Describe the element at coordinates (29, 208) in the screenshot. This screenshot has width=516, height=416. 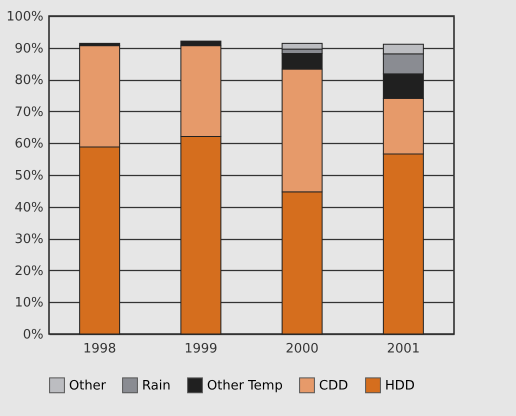
I see `y-tick-label: 40%` at that location.